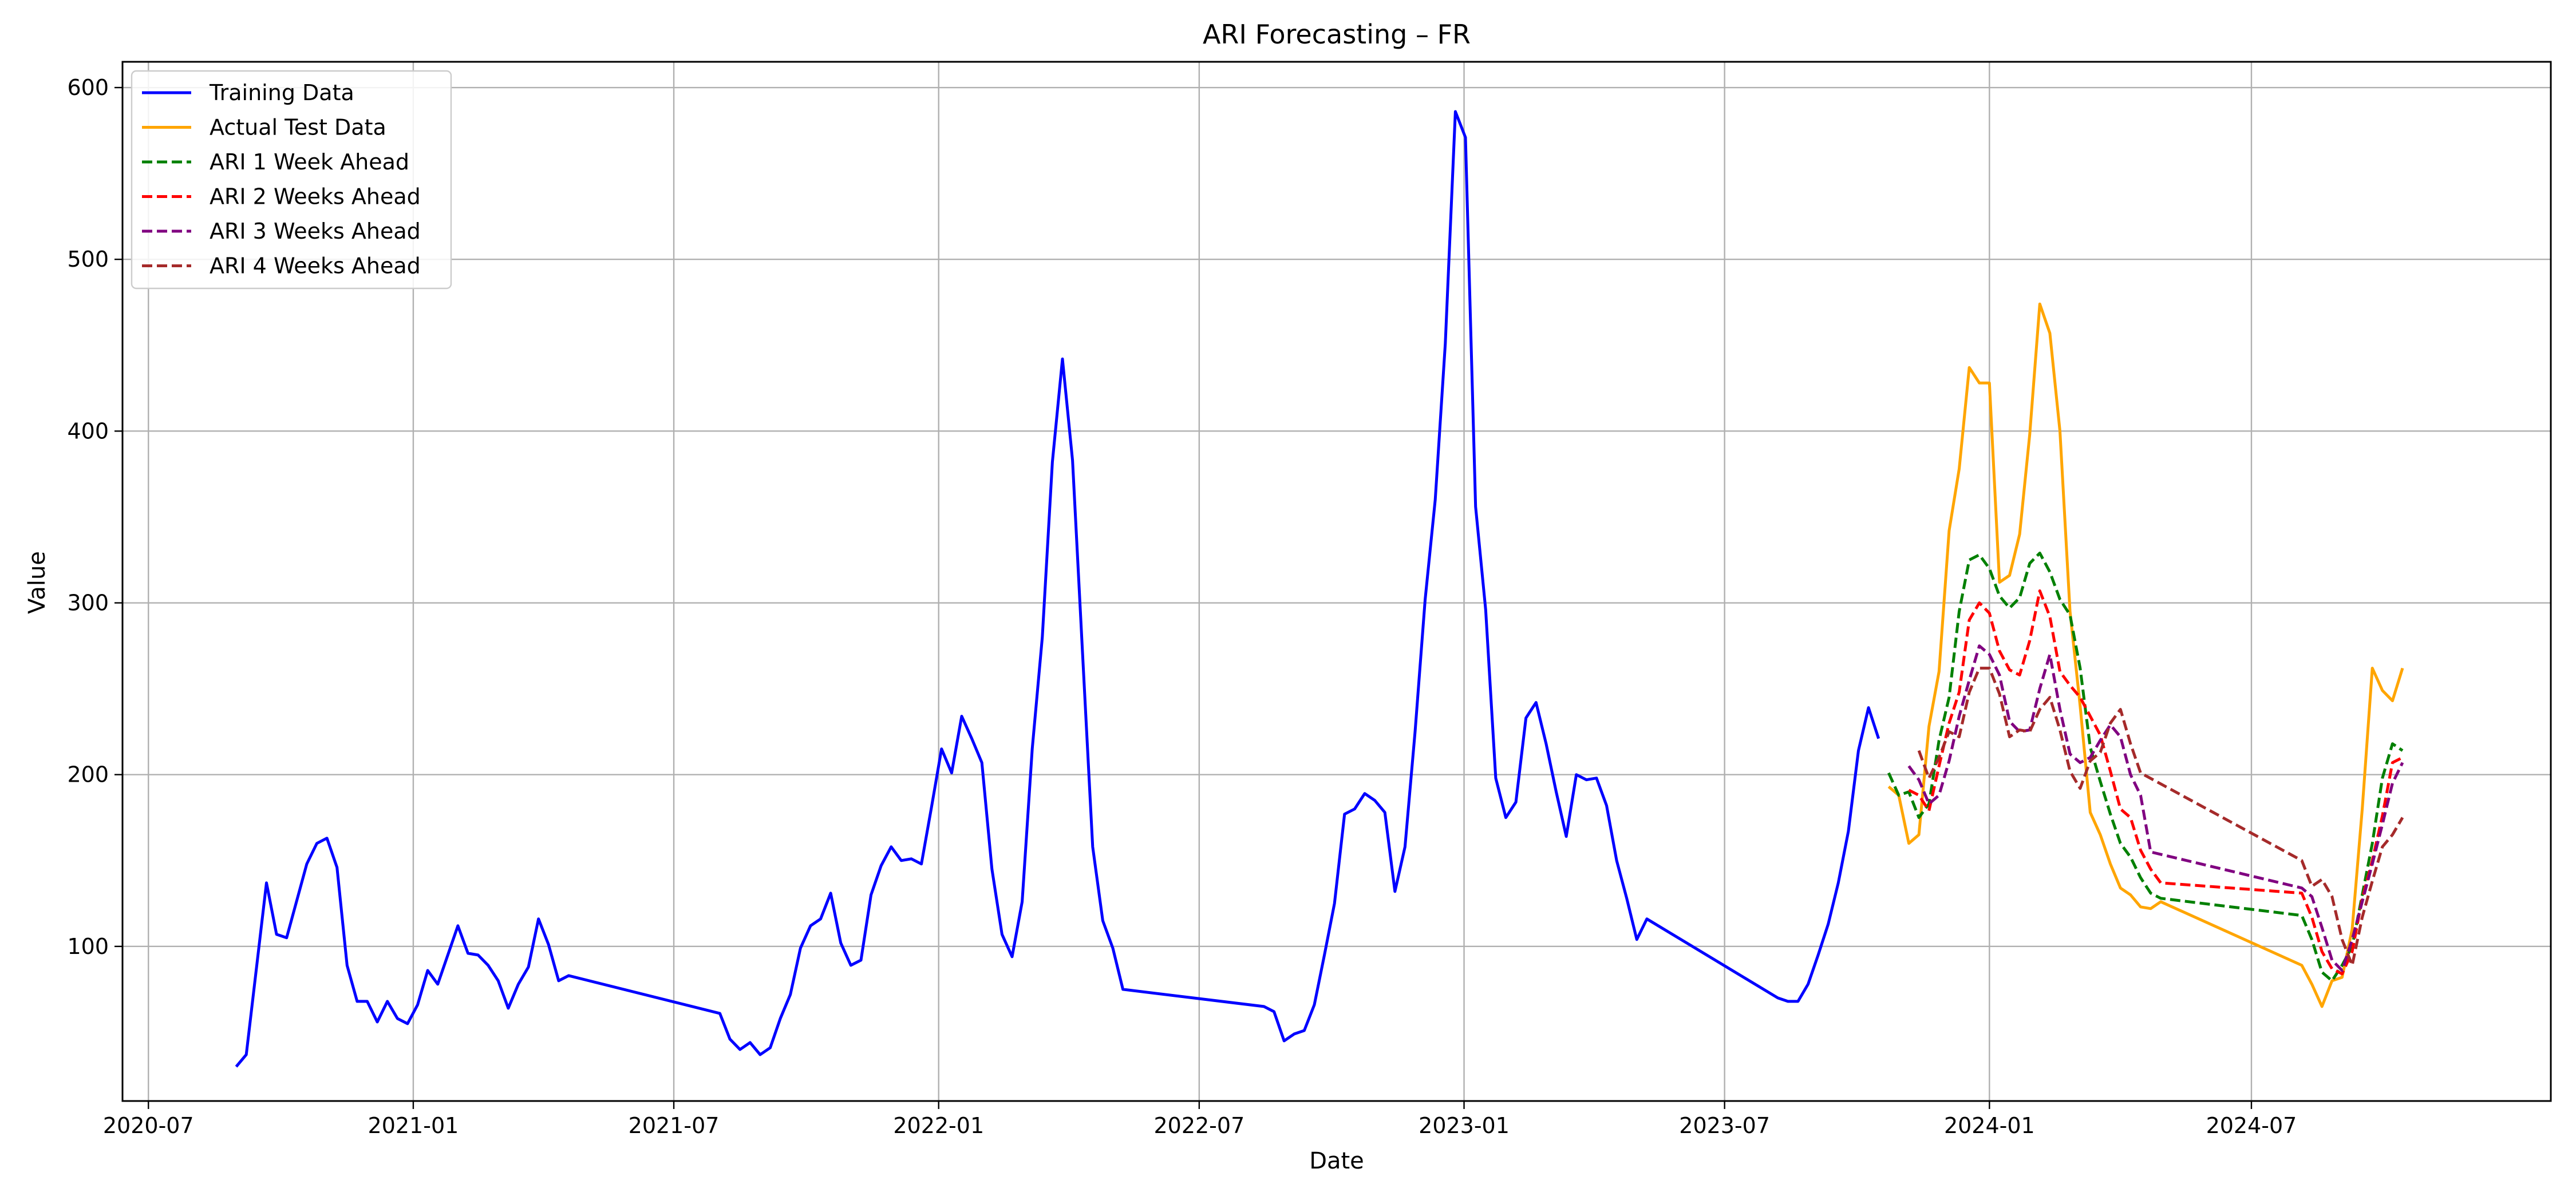  I want to click on ari-1-week-ahead-line, so click(2145, 767).